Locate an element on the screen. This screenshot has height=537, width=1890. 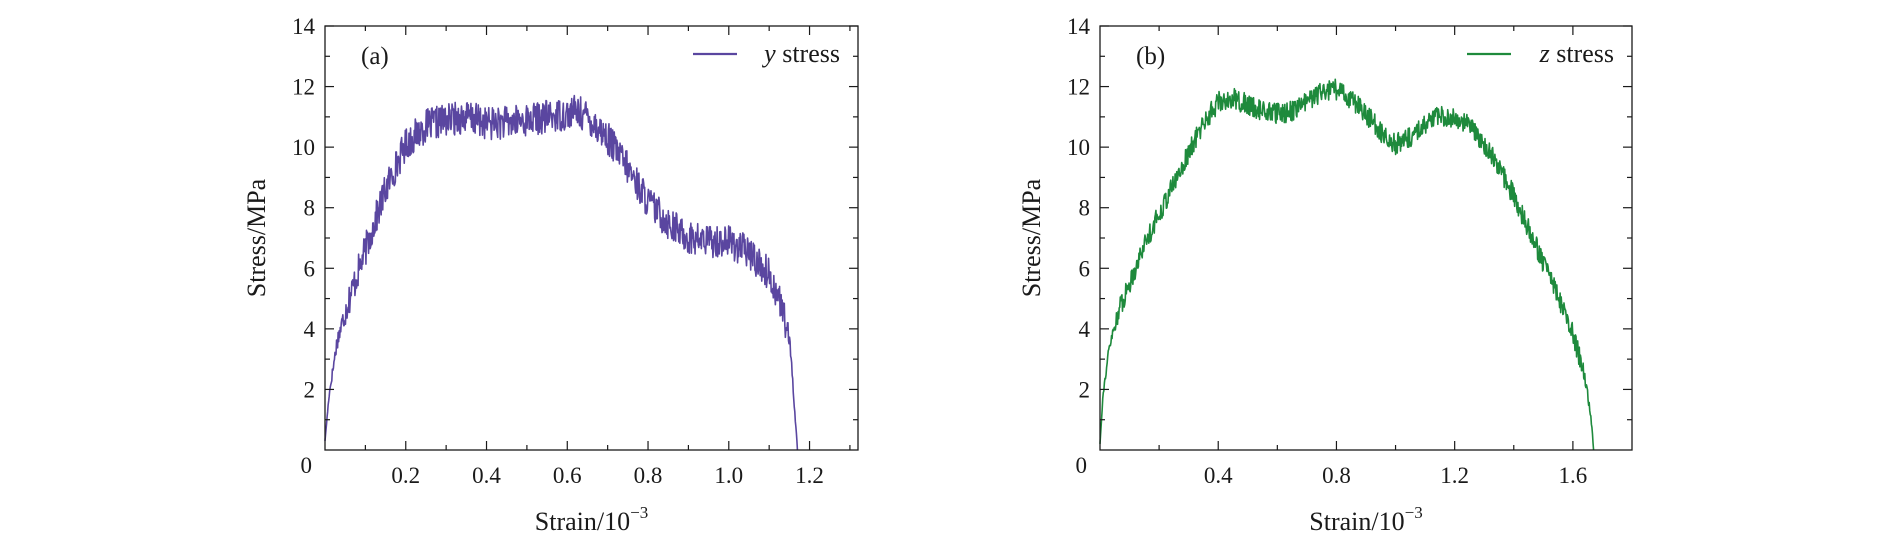
legend-label: z stress is located at coordinates (1576, 53).